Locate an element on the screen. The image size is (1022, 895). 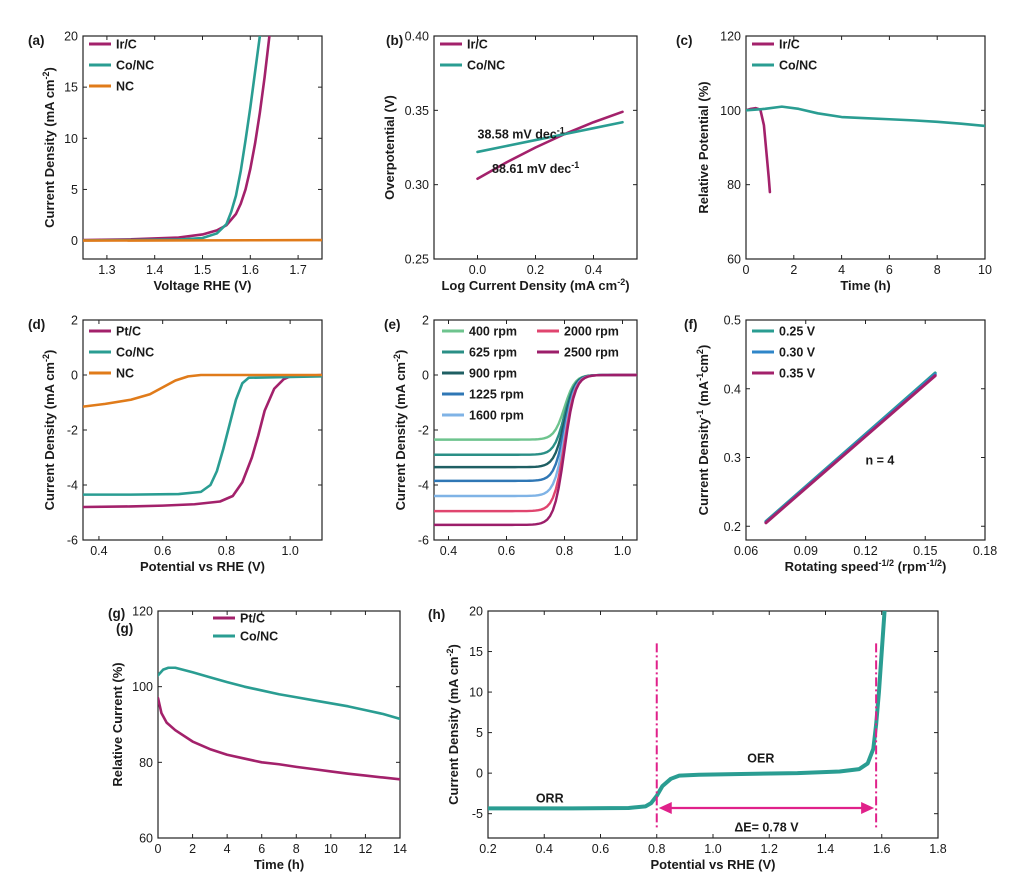
series-line-pt-c is located at coordinates (279, 738).